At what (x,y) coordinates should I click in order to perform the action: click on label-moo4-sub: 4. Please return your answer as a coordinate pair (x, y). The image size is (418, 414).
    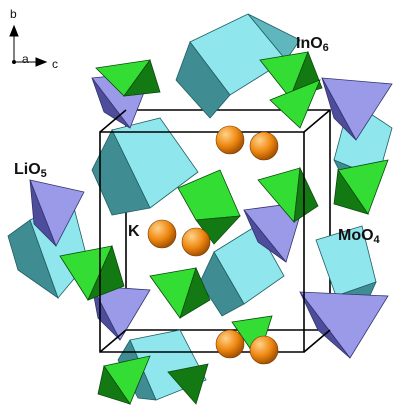
    Looking at the image, I should click on (376, 240).